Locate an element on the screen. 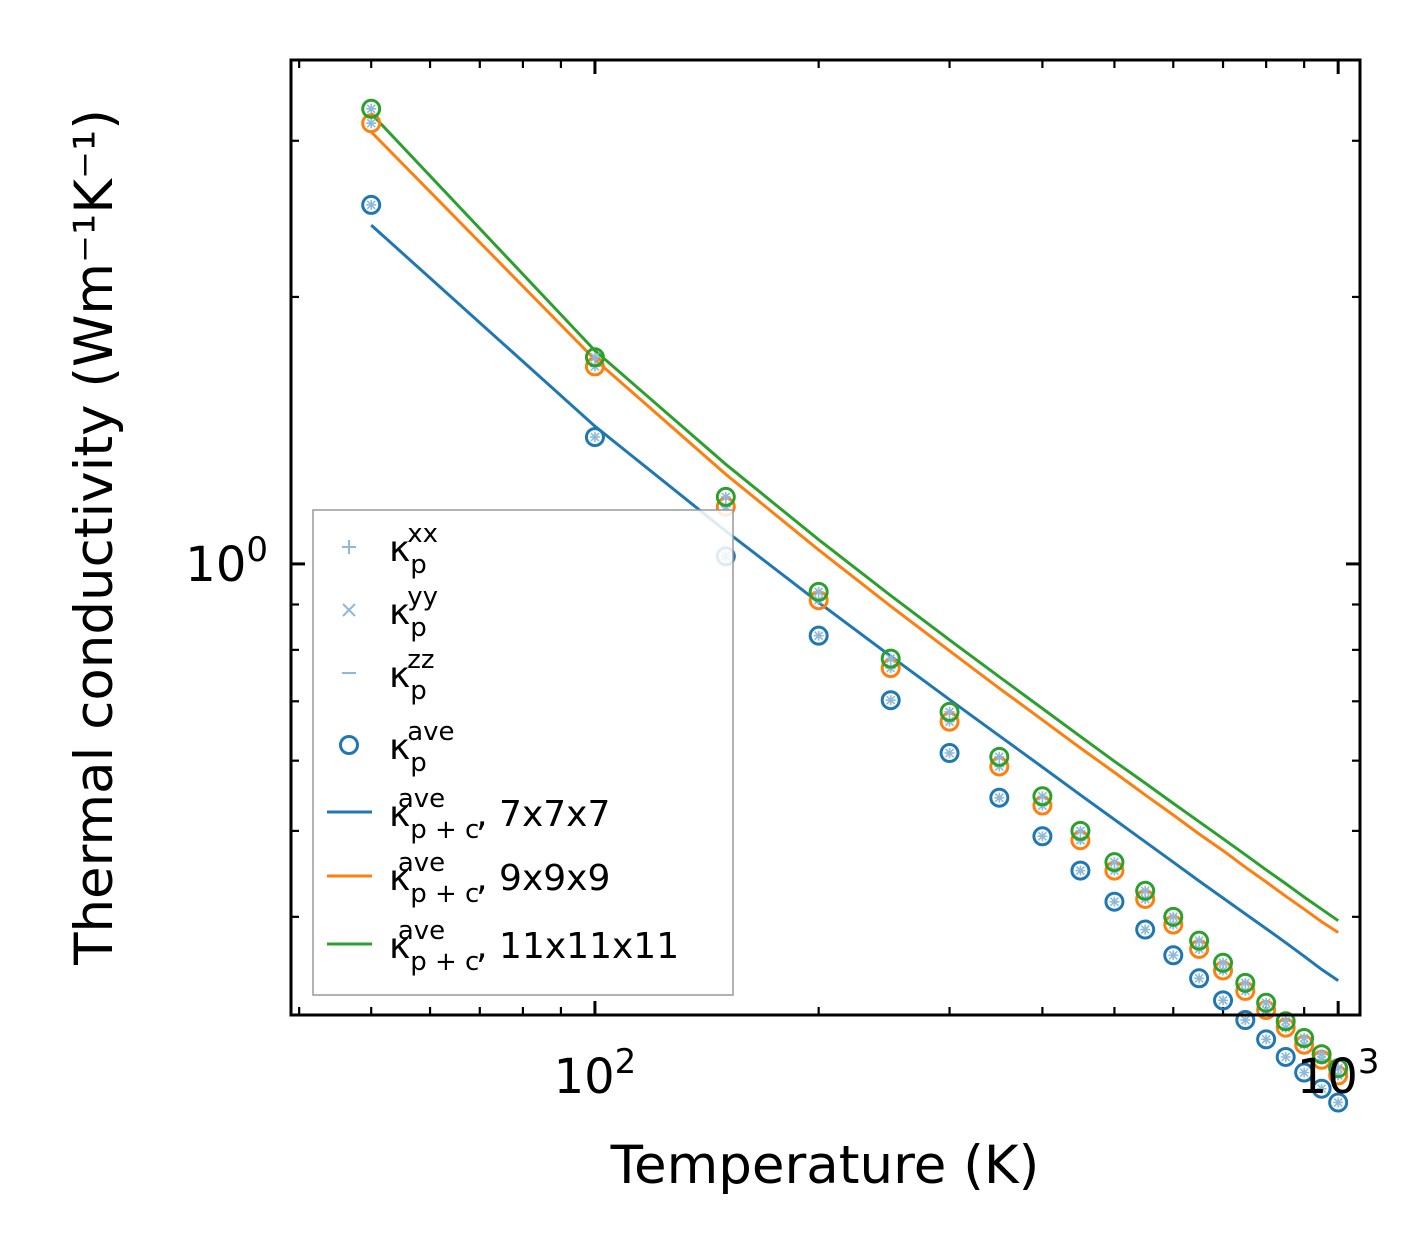 This screenshot has height=1254, width=1421. legend-entry: κpyy is located at coordinates (390, 612).